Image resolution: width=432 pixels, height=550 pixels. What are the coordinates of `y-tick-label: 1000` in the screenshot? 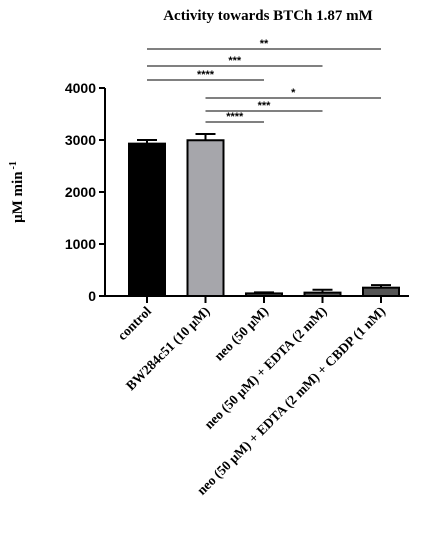 It's located at (80, 244).